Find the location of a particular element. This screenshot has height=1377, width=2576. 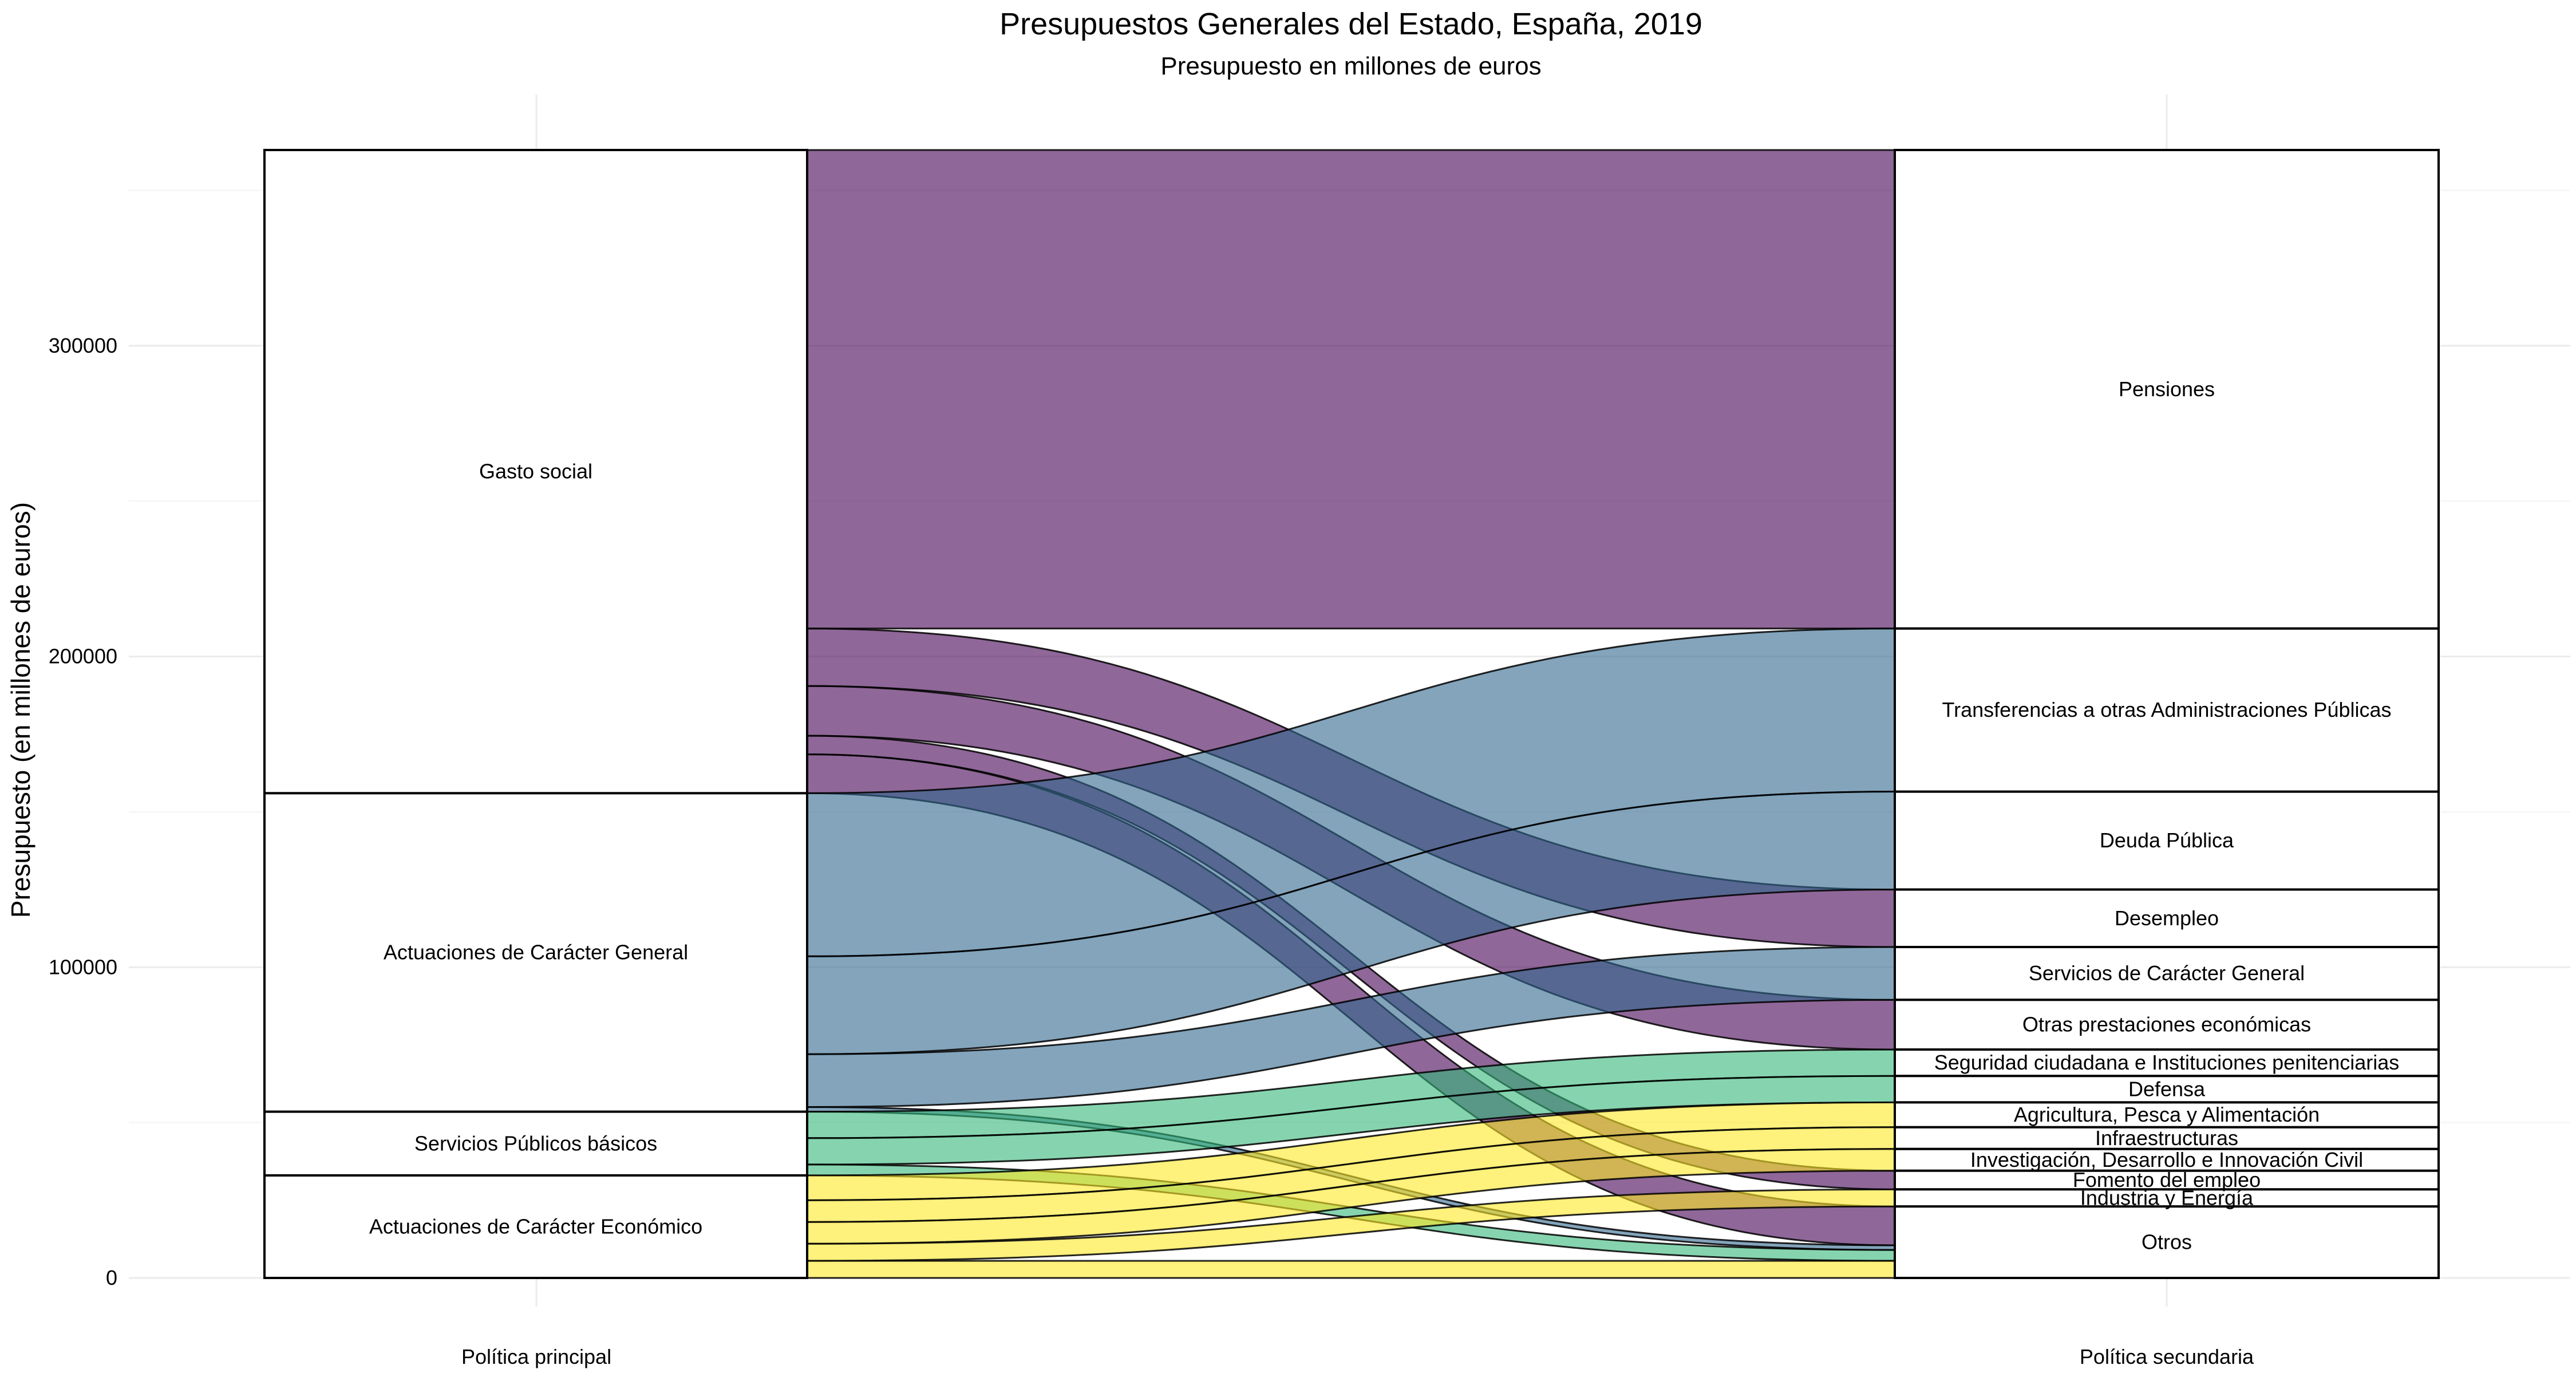

stratum-label-gasto-social: Gasto social is located at coordinates (535, 471).